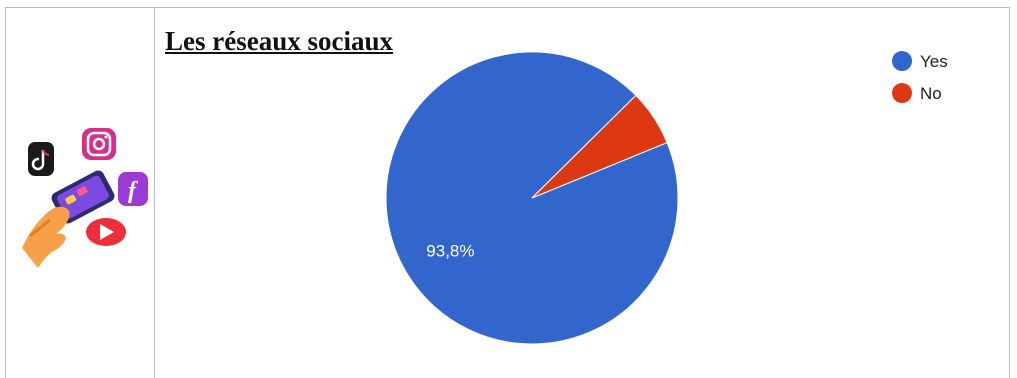  What do you see at coordinates (106, 232) in the screenshot?
I see `youtube-icon` at bounding box center [106, 232].